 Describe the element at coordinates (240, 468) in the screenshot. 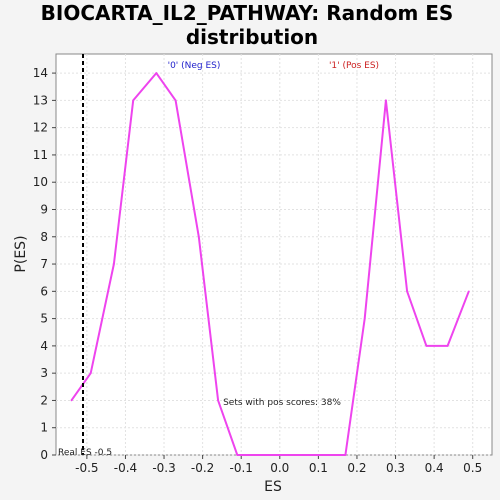

I see `x-tick-label: -0.1` at that location.